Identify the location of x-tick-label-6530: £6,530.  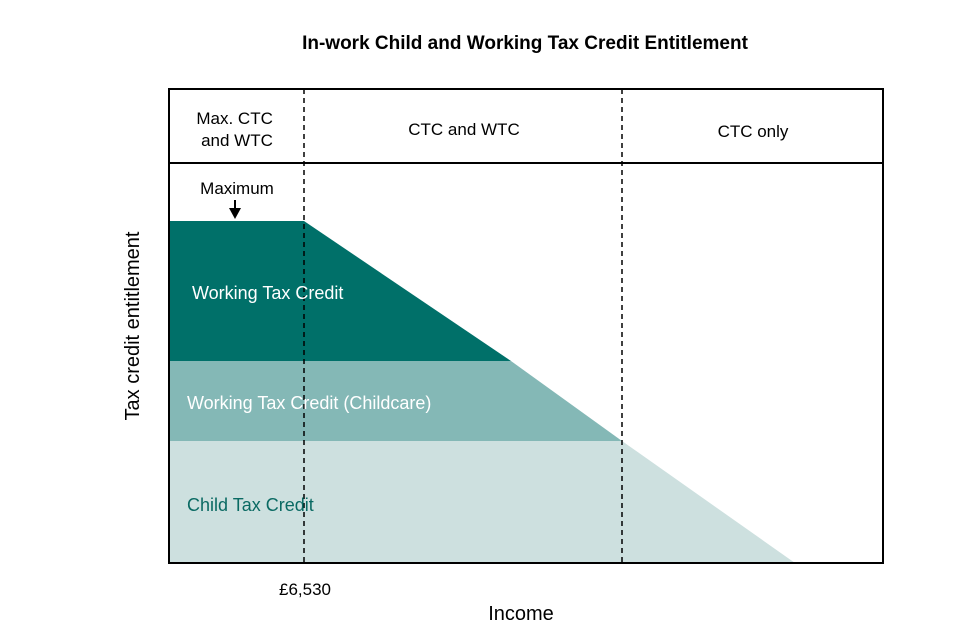
(305, 589).